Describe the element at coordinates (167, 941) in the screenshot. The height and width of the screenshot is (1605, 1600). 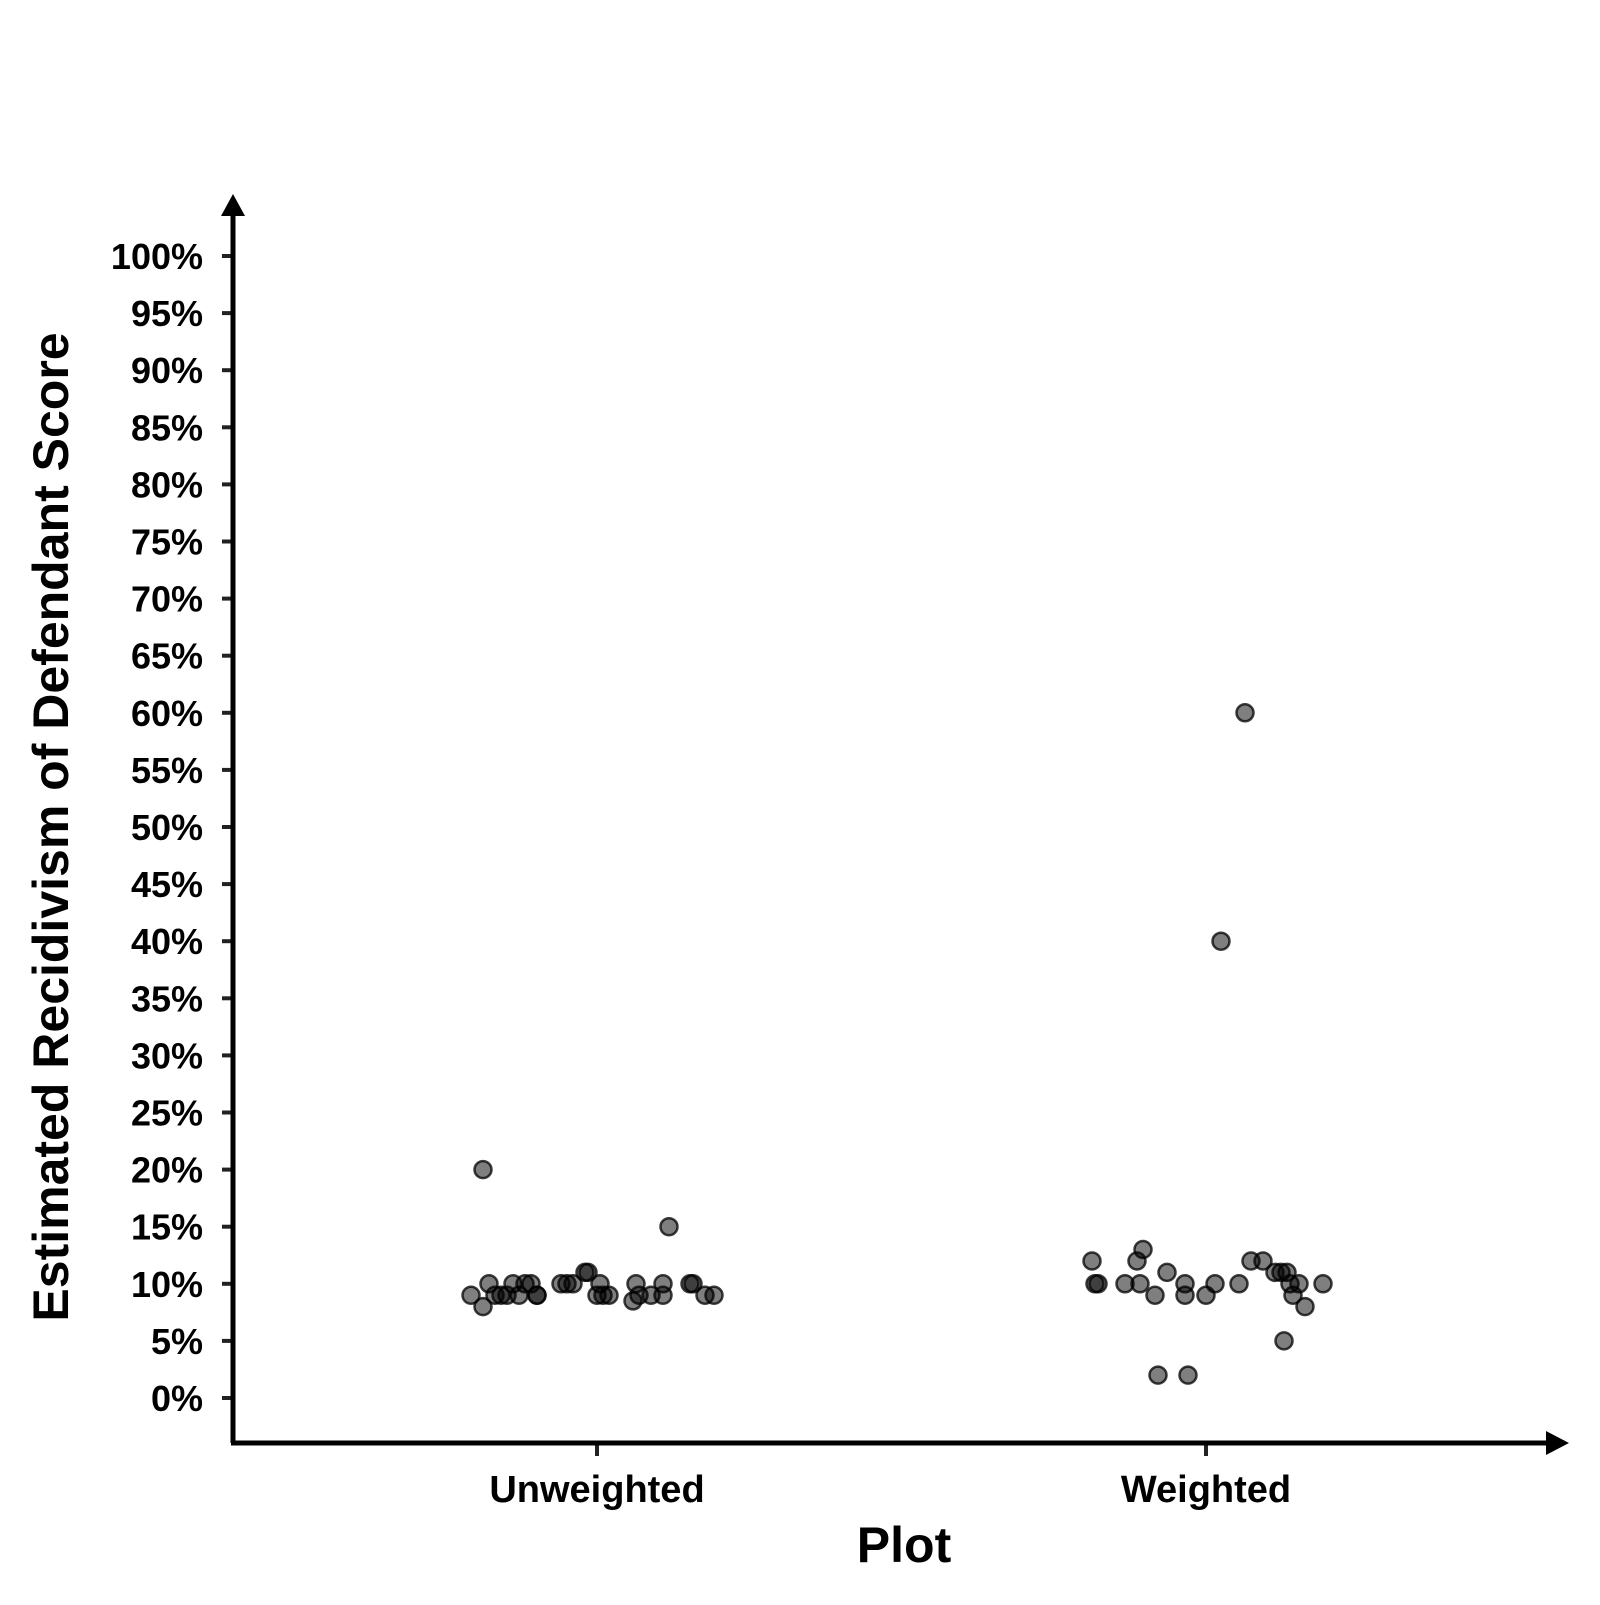
I see `y-tick-label: 40%` at that location.